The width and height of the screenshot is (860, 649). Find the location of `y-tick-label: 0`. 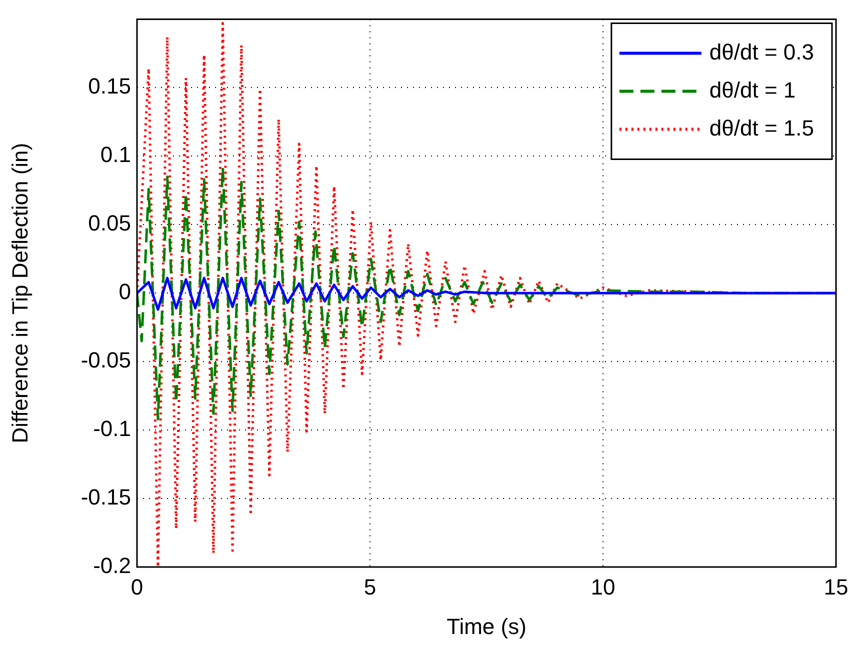

y-tick-label: 0 is located at coordinates (124, 291).